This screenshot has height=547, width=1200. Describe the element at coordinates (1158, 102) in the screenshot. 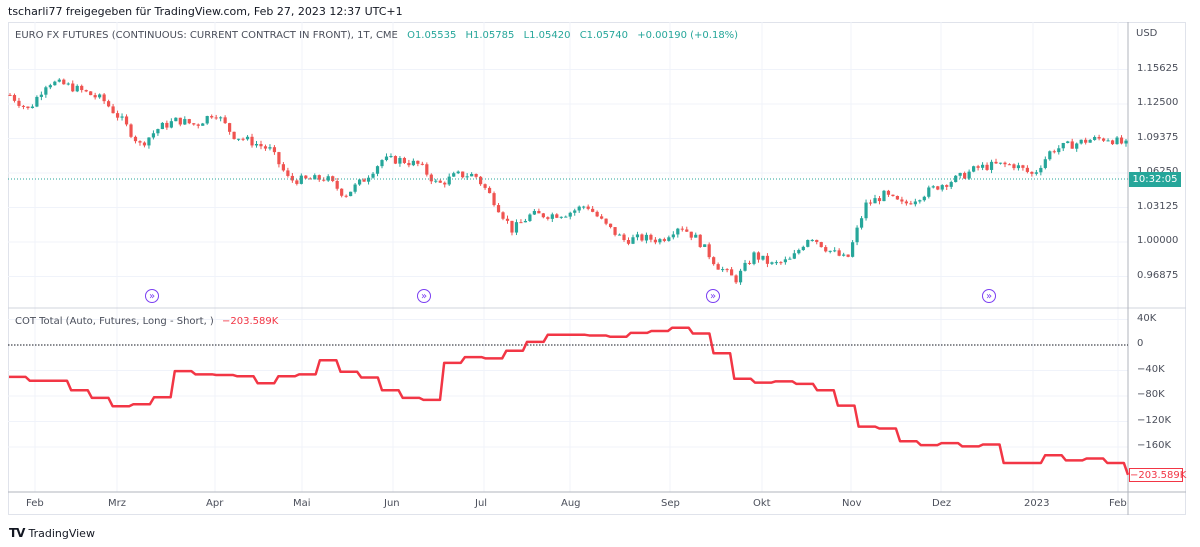

I see `price-axis-label: 1.12500` at that location.